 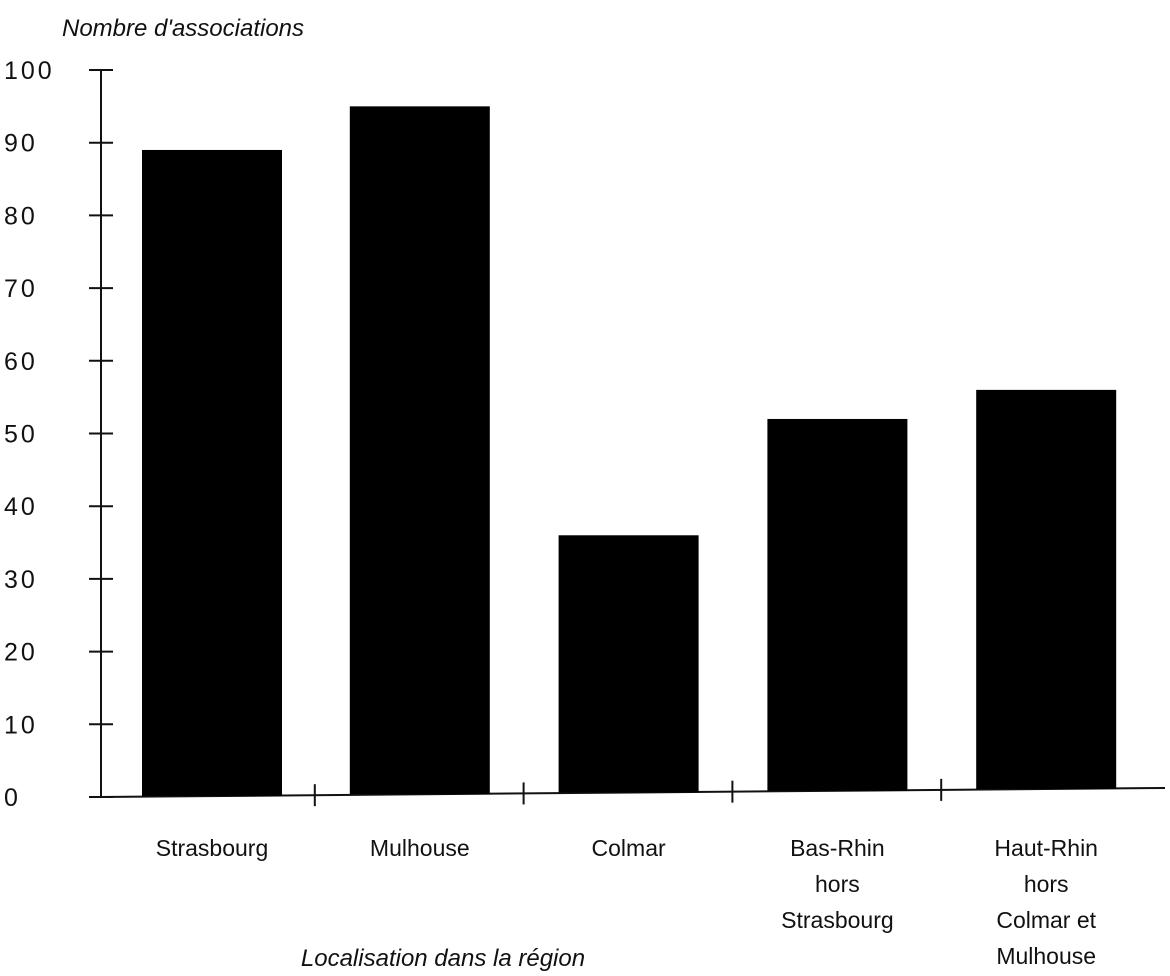 What do you see at coordinates (21, 144) in the screenshot?
I see `y-tick-label: 90` at bounding box center [21, 144].